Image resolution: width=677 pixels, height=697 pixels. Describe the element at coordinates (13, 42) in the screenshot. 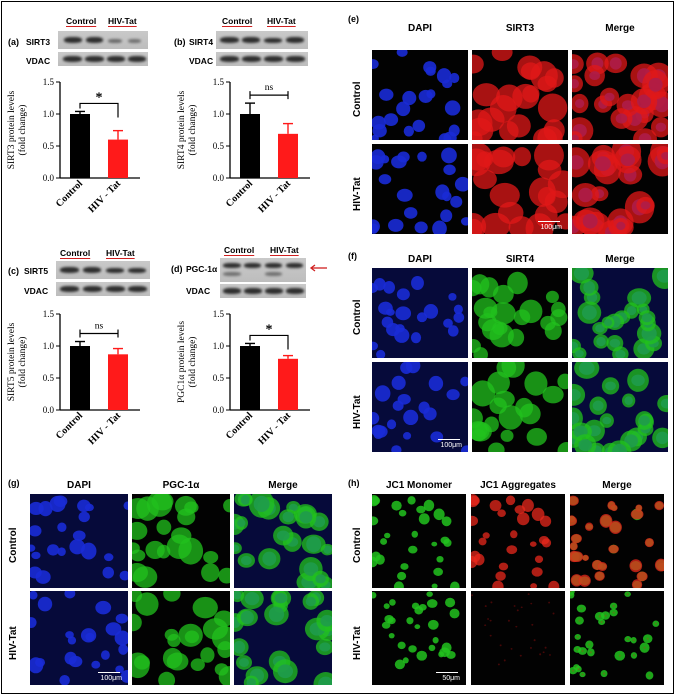

I see `panel-label-a: (a)` at that location.